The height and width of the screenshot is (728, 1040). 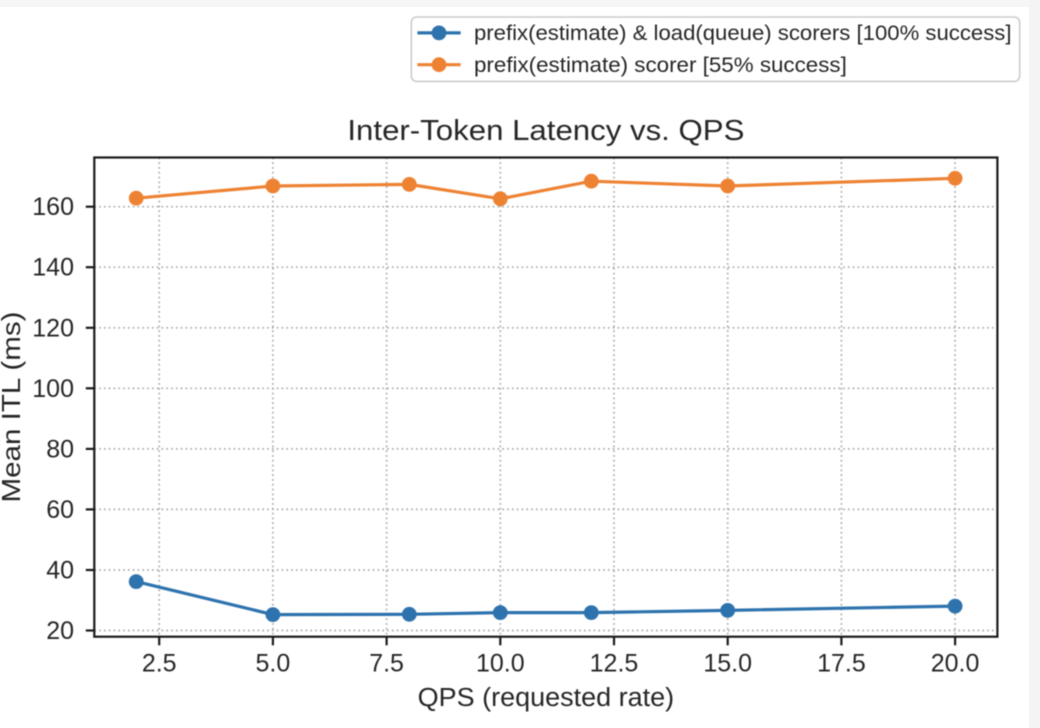 I want to click on svg-text: 160, so click(x=53, y=207).